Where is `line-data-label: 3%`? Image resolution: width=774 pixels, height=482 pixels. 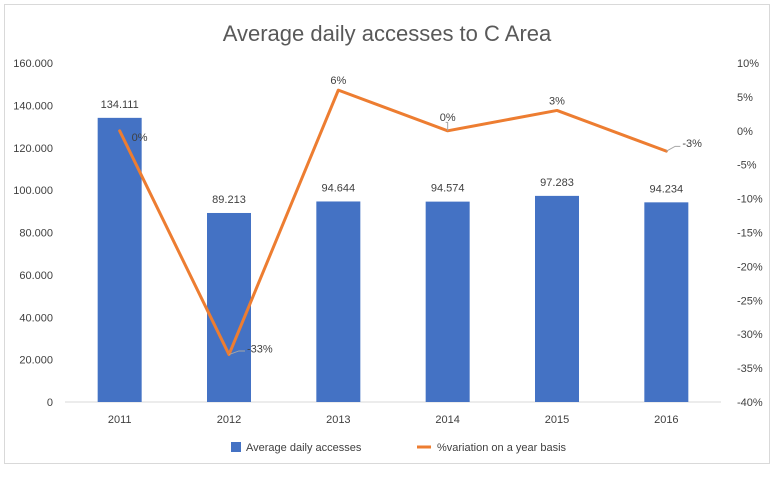 line-data-label: 3% is located at coordinates (557, 101).